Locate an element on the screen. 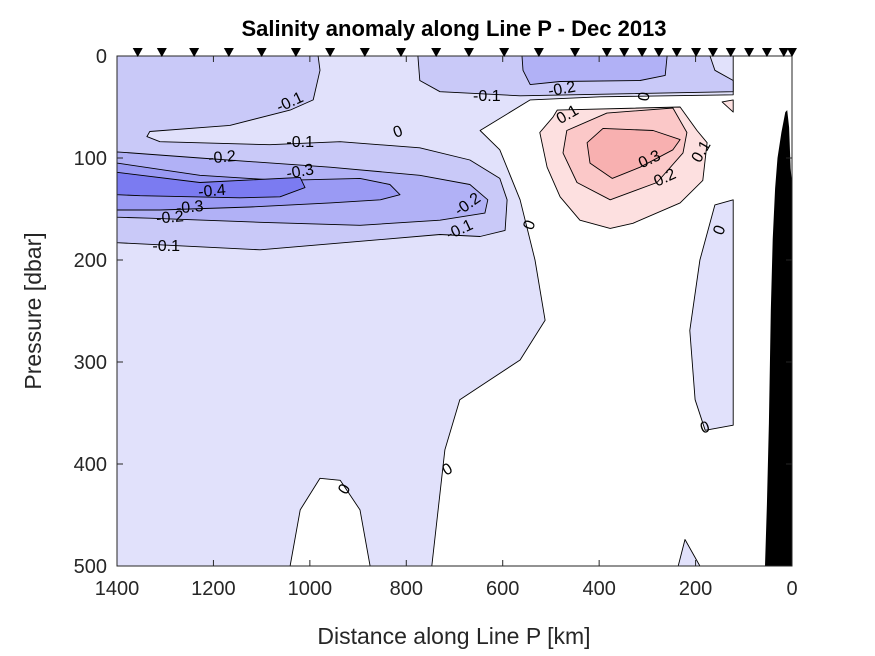  contour-label: 0 is located at coordinates (644, 97).